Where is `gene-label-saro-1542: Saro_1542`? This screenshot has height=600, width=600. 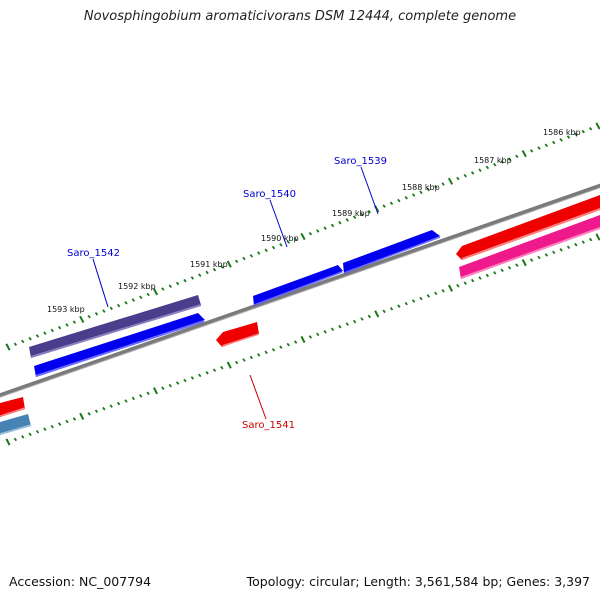
gene-label-saro-1542: Saro_1542 is located at coordinates (93, 253).